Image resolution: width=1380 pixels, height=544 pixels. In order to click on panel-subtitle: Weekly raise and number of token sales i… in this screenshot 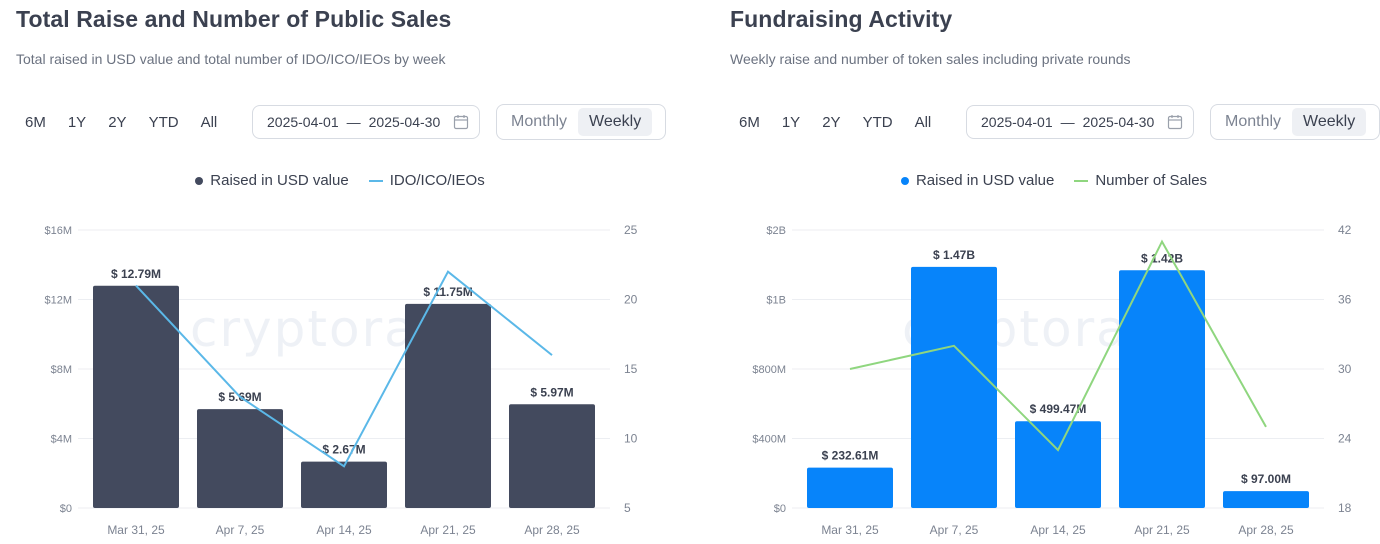, I will do `click(930, 59)`.